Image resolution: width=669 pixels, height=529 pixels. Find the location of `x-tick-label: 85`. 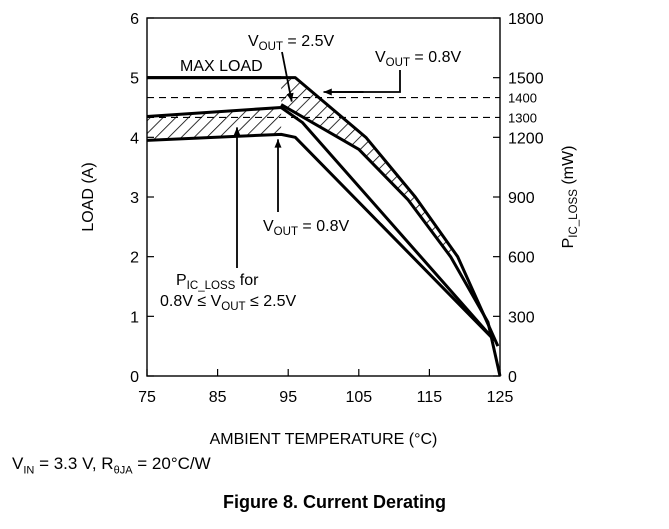

x-tick-label: 85 is located at coordinates (218, 397).